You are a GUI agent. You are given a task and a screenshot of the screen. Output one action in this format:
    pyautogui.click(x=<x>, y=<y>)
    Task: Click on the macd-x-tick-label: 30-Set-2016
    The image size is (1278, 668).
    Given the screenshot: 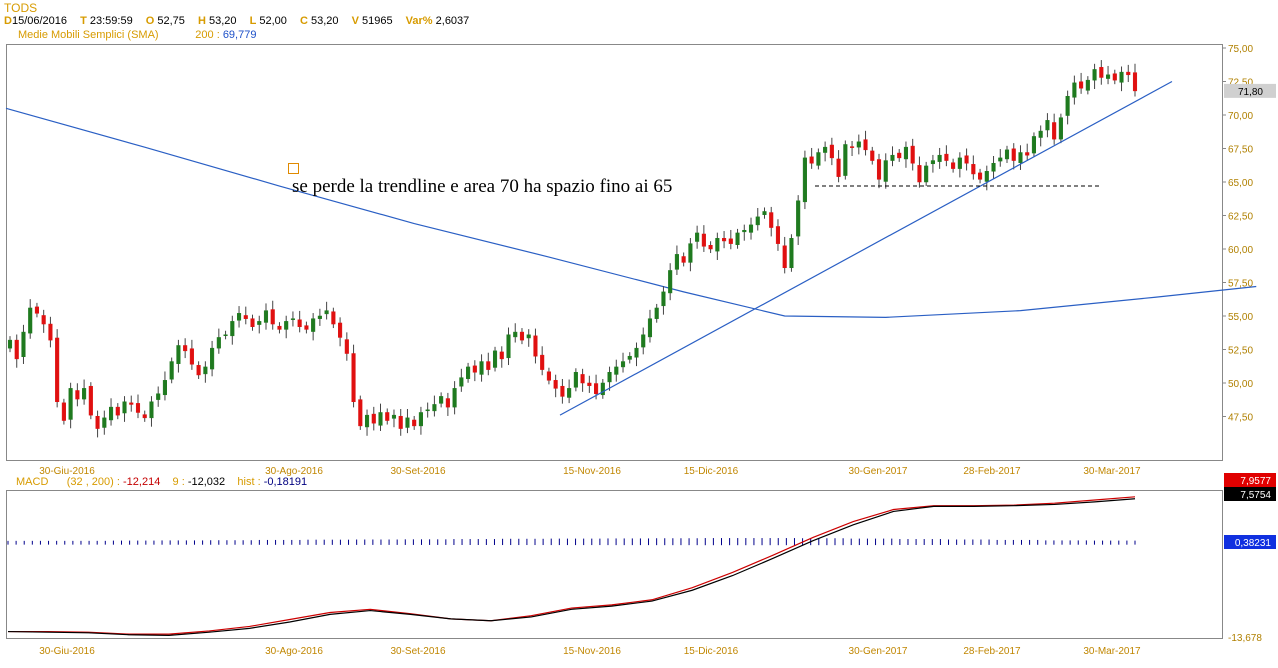 What is the action you would take?
    pyautogui.click(x=417, y=651)
    